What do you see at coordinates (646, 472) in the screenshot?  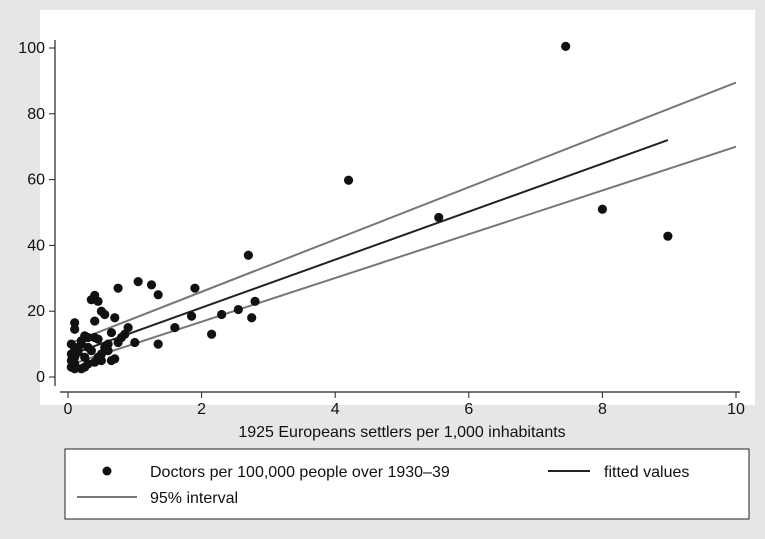 I see `legend-label-fitted: fitted values` at bounding box center [646, 472].